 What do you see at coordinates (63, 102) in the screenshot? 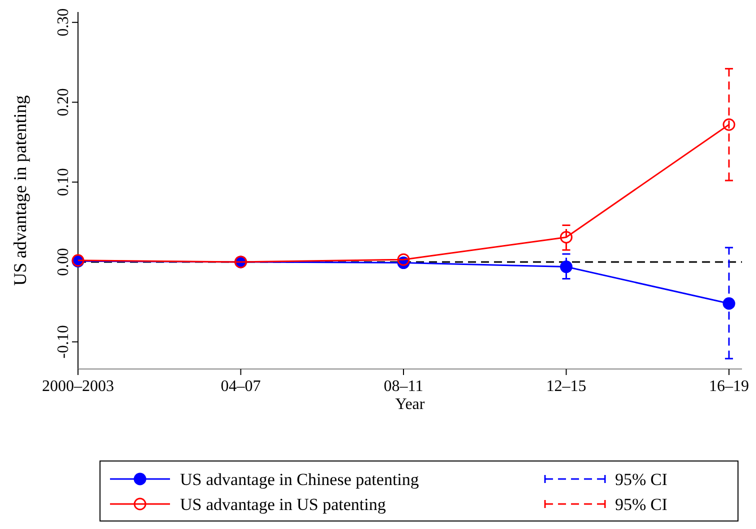
I see `y-tick-label: 0.20` at bounding box center [63, 102].